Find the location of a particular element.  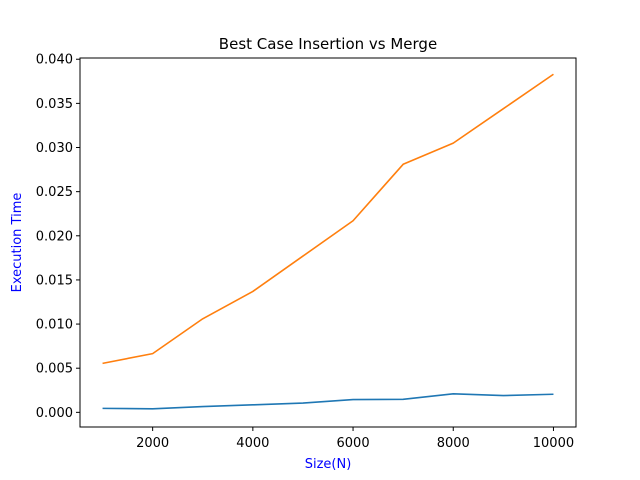

x-axis-ticks: 2000 4000 6000 8000 10000 is located at coordinates (355, 439).